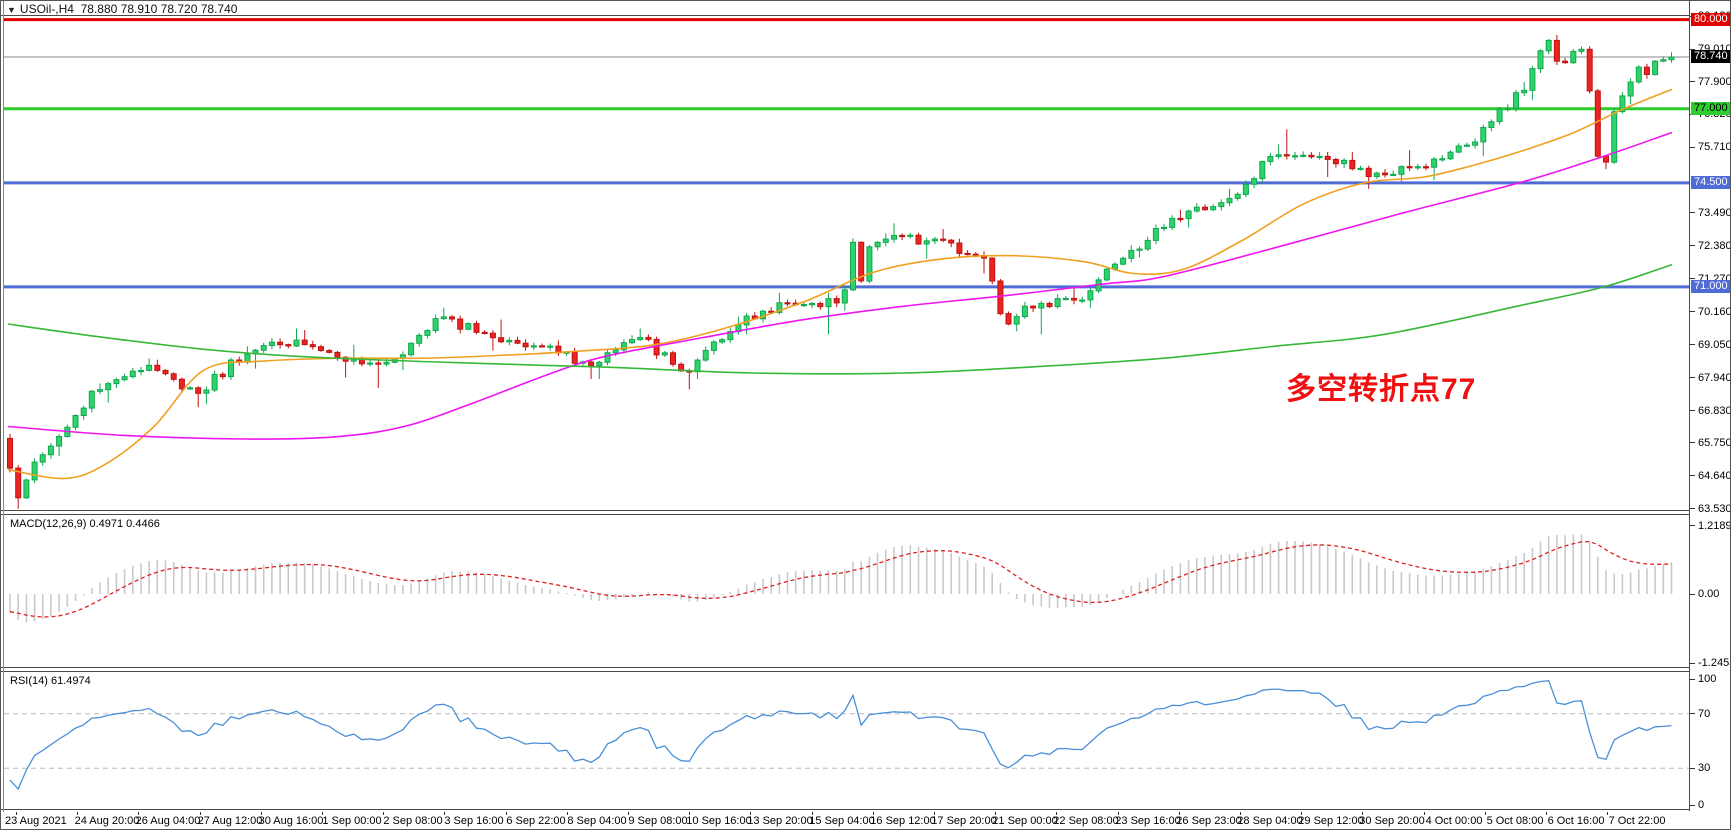 This screenshot has height=830, width=1731. What do you see at coordinates (1710, 108) in the screenshot?
I see `level-badge-77.000: 77.000` at bounding box center [1710, 108].